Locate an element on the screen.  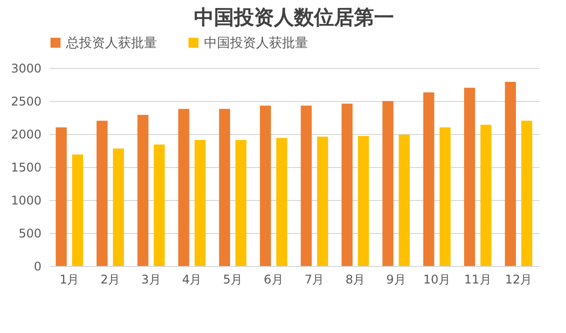
chart-title: 中国投资人数位居第一 is located at coordinates (294, 17).